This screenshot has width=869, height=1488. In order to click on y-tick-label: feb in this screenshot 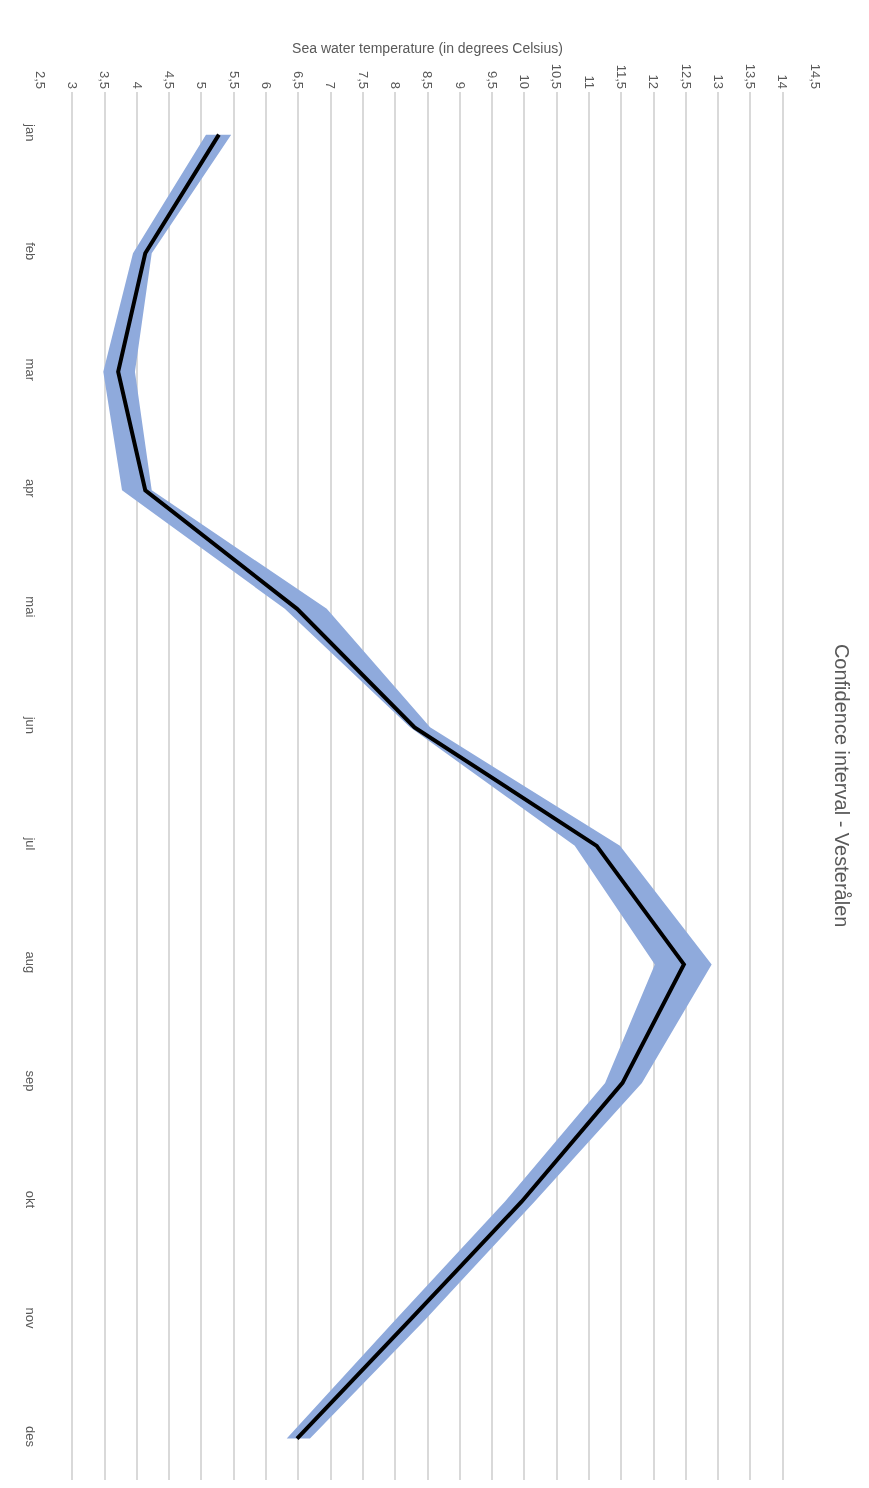, I will do `click(30, 251)`.